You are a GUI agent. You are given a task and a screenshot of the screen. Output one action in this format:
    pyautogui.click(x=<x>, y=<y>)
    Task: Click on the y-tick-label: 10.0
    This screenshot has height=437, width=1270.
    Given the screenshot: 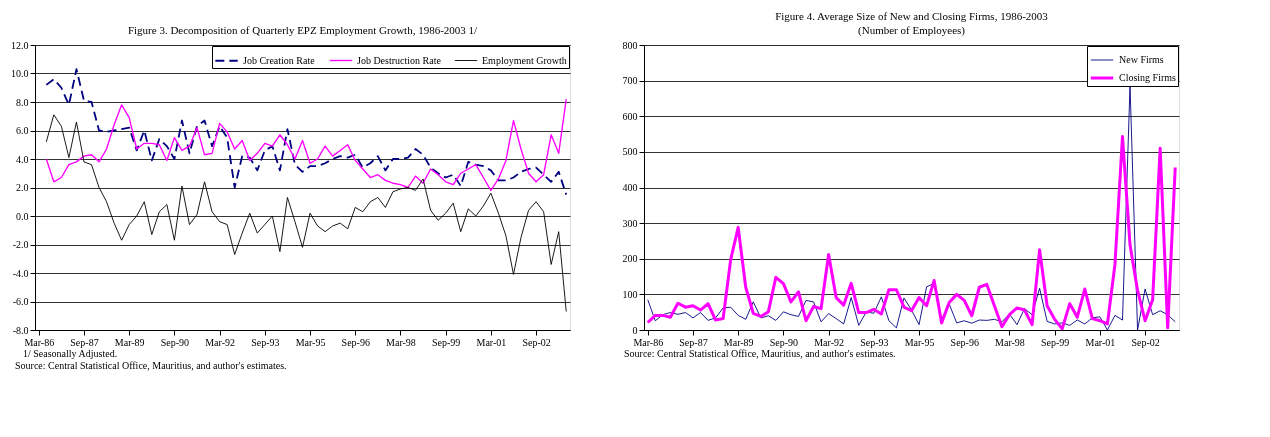 What is the action you would take?
    pyautogui.click(x=20, y=73)
    